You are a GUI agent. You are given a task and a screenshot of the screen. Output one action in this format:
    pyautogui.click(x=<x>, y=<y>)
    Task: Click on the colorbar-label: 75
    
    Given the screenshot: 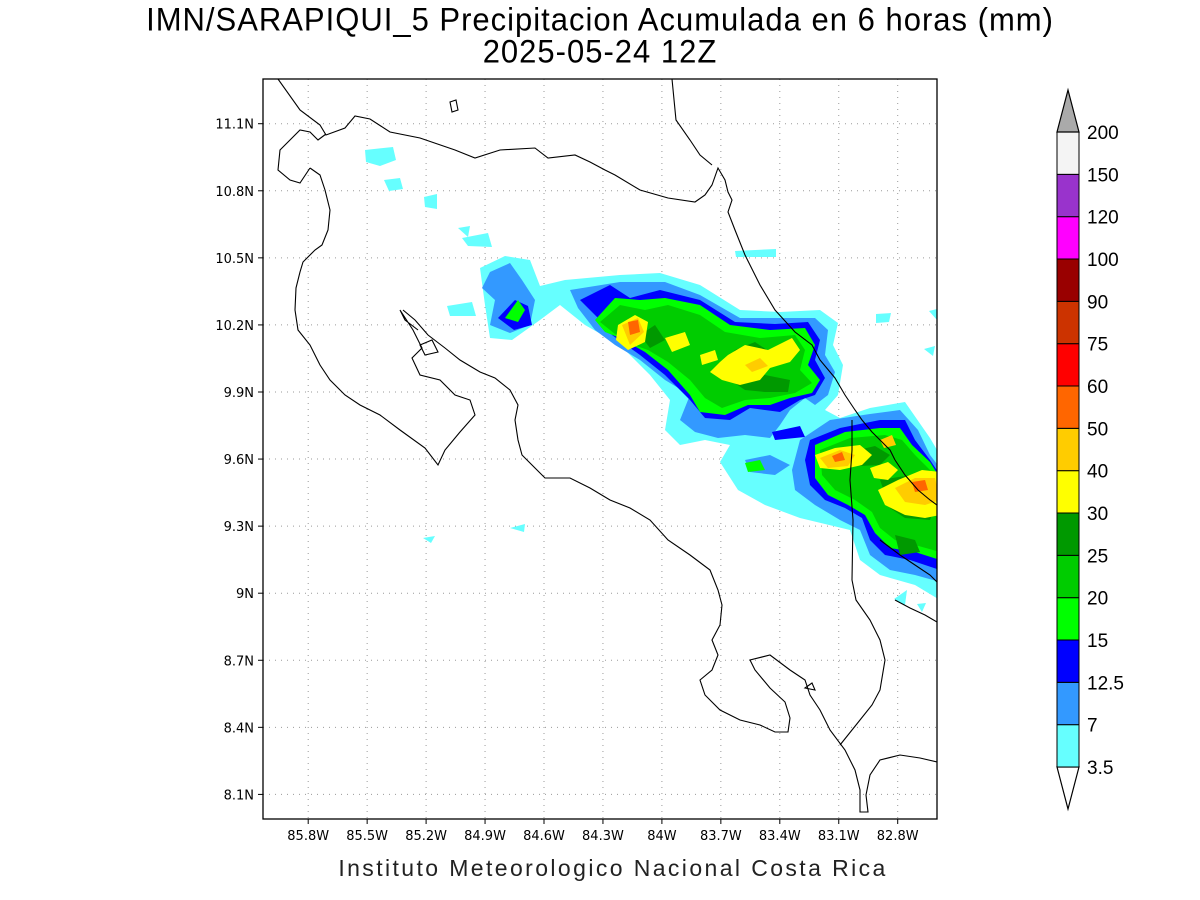 What is the action you would take?
    pyautogui.click(x=1097, y=345)
    